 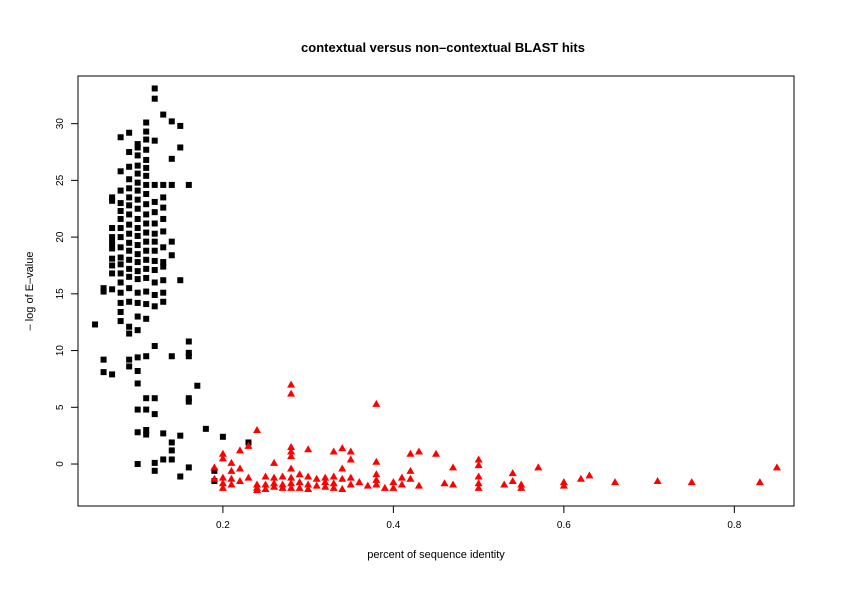 I want to click on y-tick-label: 5, so click(x=60, y=407).